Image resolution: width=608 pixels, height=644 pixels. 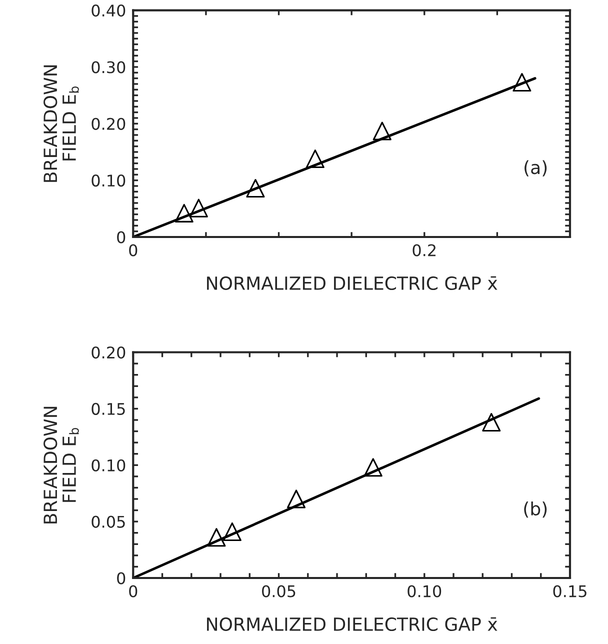 What do you see at coordinates (108, 522) in the screenshot?
I see `y-tick-label: 0.05` at bounding box center [108, 522].